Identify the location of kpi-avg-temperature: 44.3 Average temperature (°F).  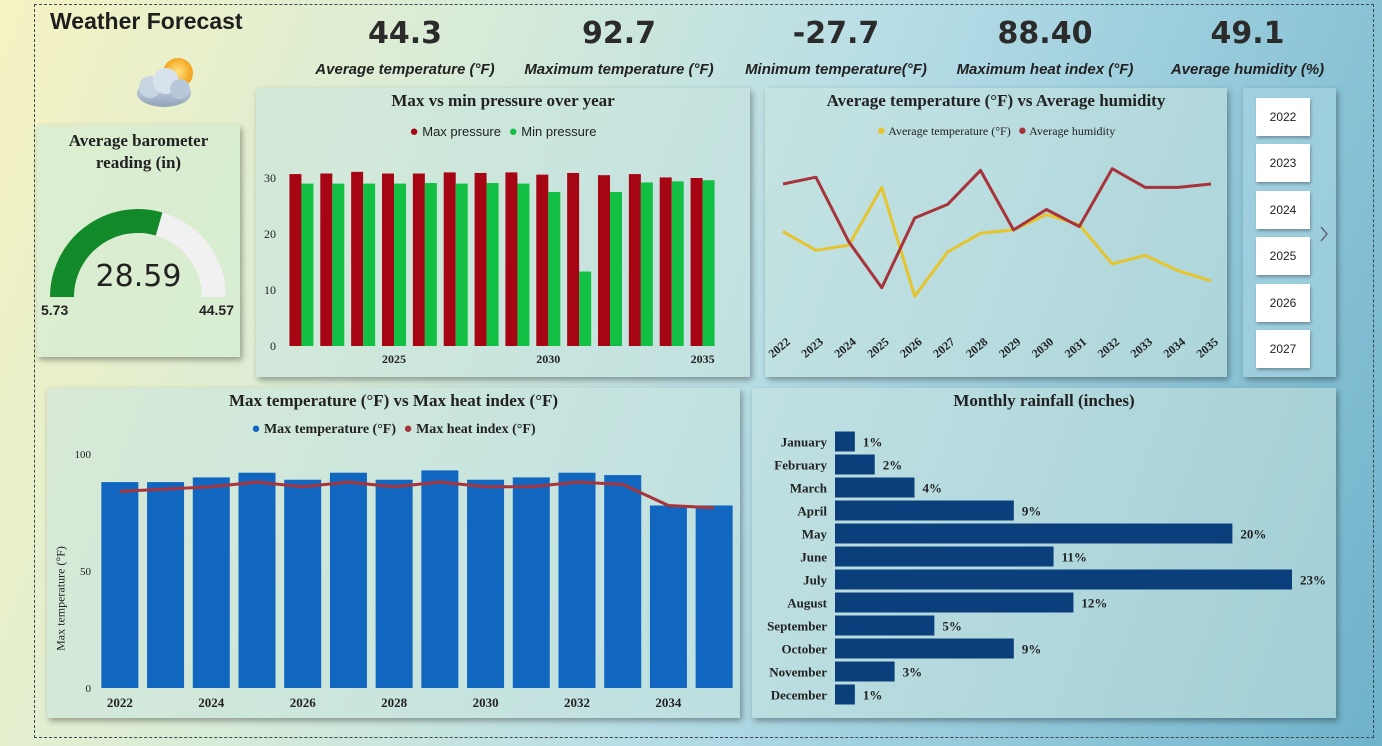
(405, 47).